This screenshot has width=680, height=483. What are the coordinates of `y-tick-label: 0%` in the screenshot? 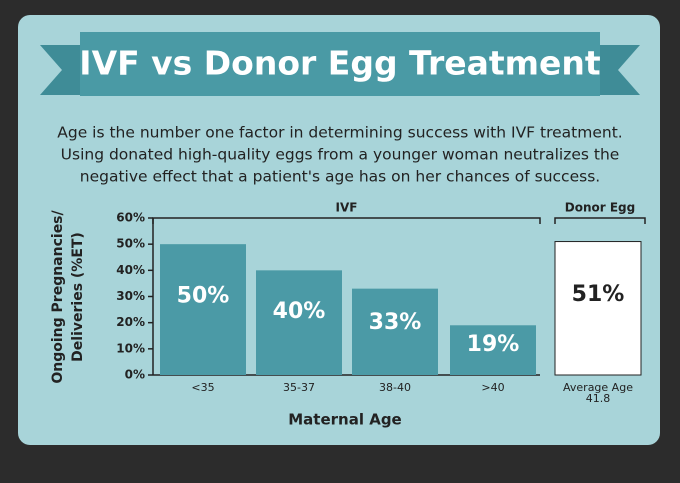 It's located at (135, 375).